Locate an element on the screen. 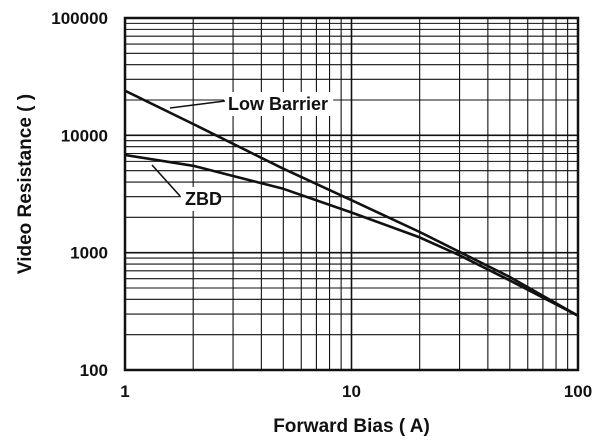 This screenshot has width=597, height=445. series-label-zbd: ZBD is located at coordinates (203, 199).